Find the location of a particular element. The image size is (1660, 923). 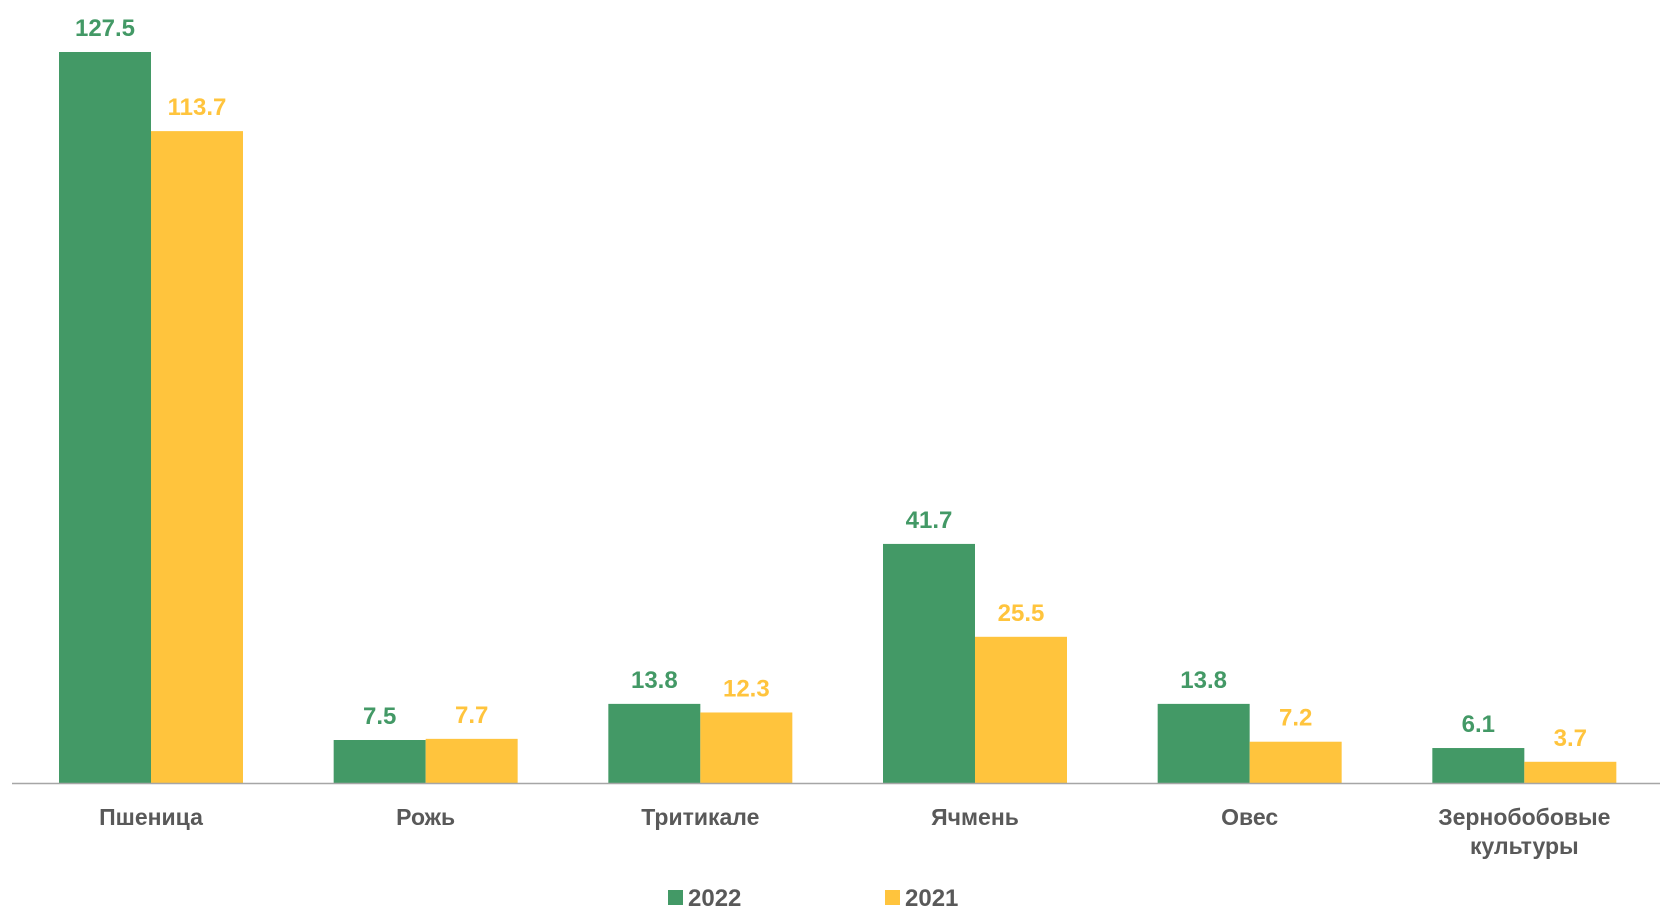

value-label-2021-0: 113.7 is located at coordinates (197, 107).